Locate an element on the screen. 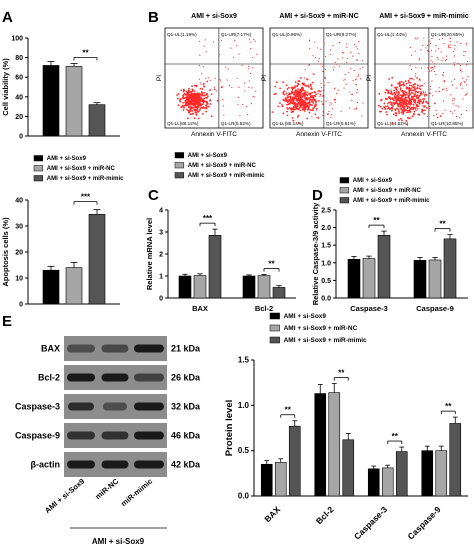 The image size is (474, 560). legend-label-3: AMI + si-Sox9 + miR-mimic is located at coordinates (85, 179).